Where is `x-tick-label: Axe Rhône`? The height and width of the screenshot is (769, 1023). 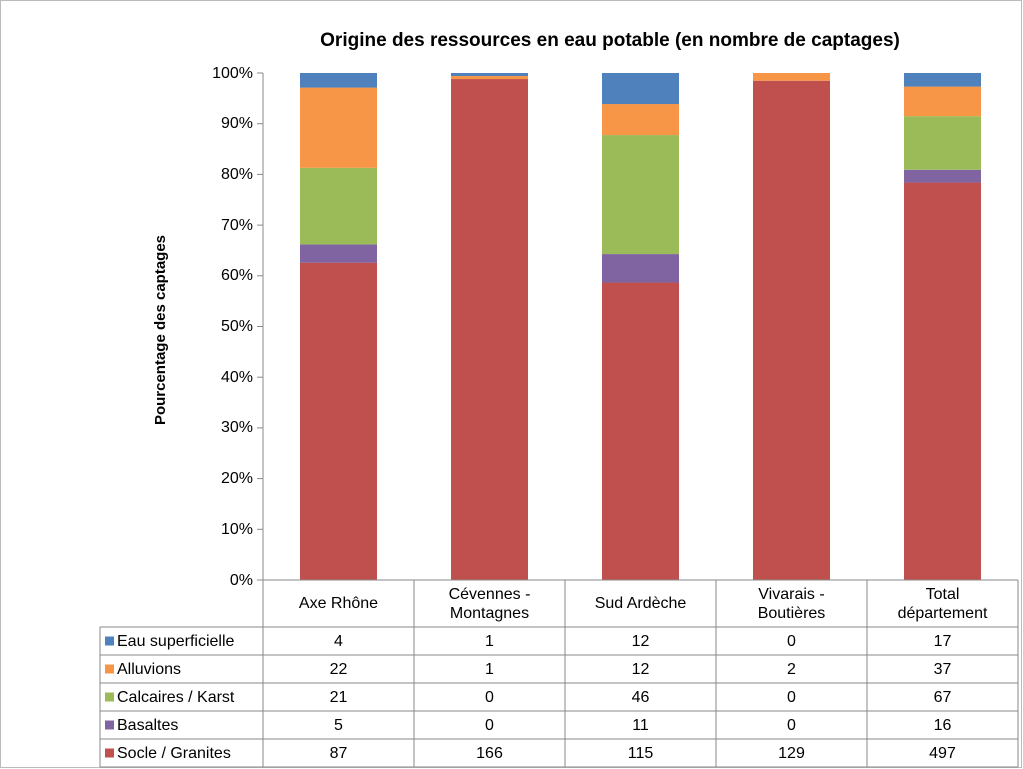
x-tick-label: Axe Rhône is located at coordinates (338, 603).